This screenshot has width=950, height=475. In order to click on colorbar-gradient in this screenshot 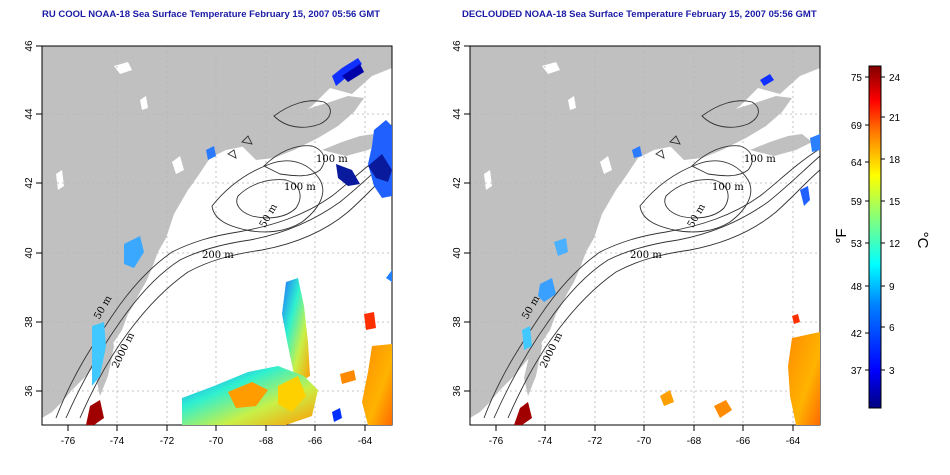, I will do `click(875, 237)`.